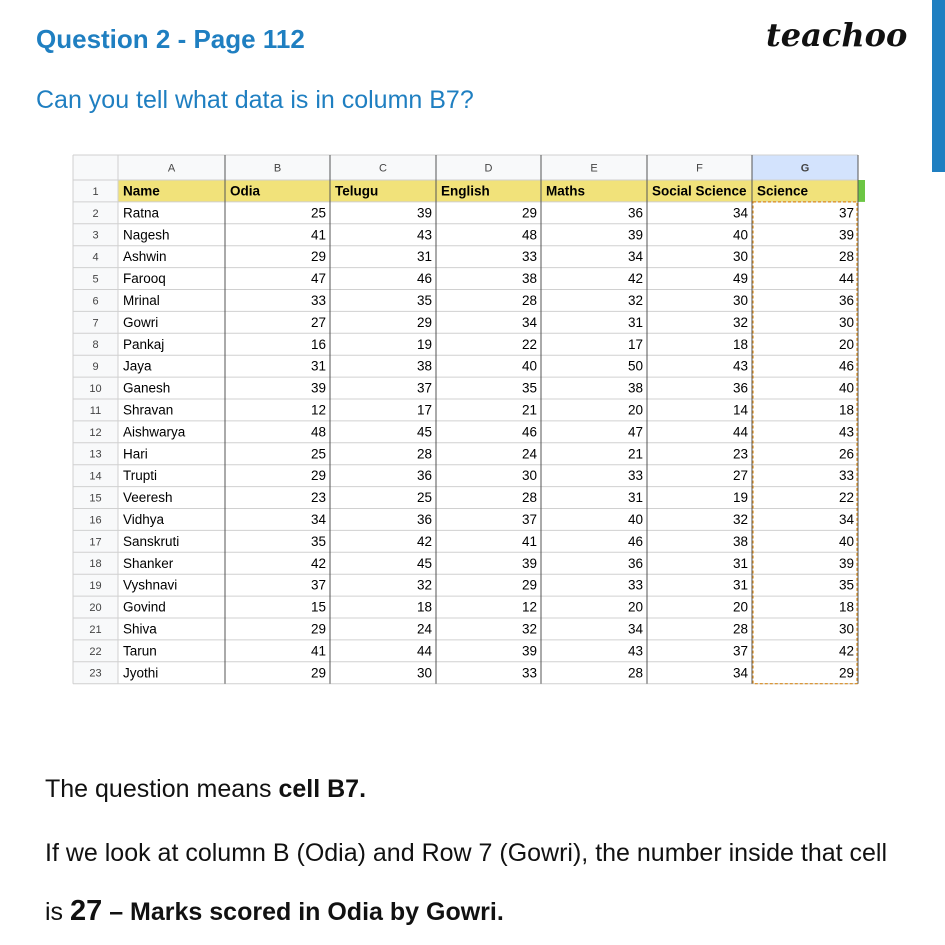 Image resolution: width=945 pixels, height=945 pixels. What do you see at coordinates (148, 497) in the screenshot?
I see `name-cell: Veeresh` at bounding box center [148, 497].